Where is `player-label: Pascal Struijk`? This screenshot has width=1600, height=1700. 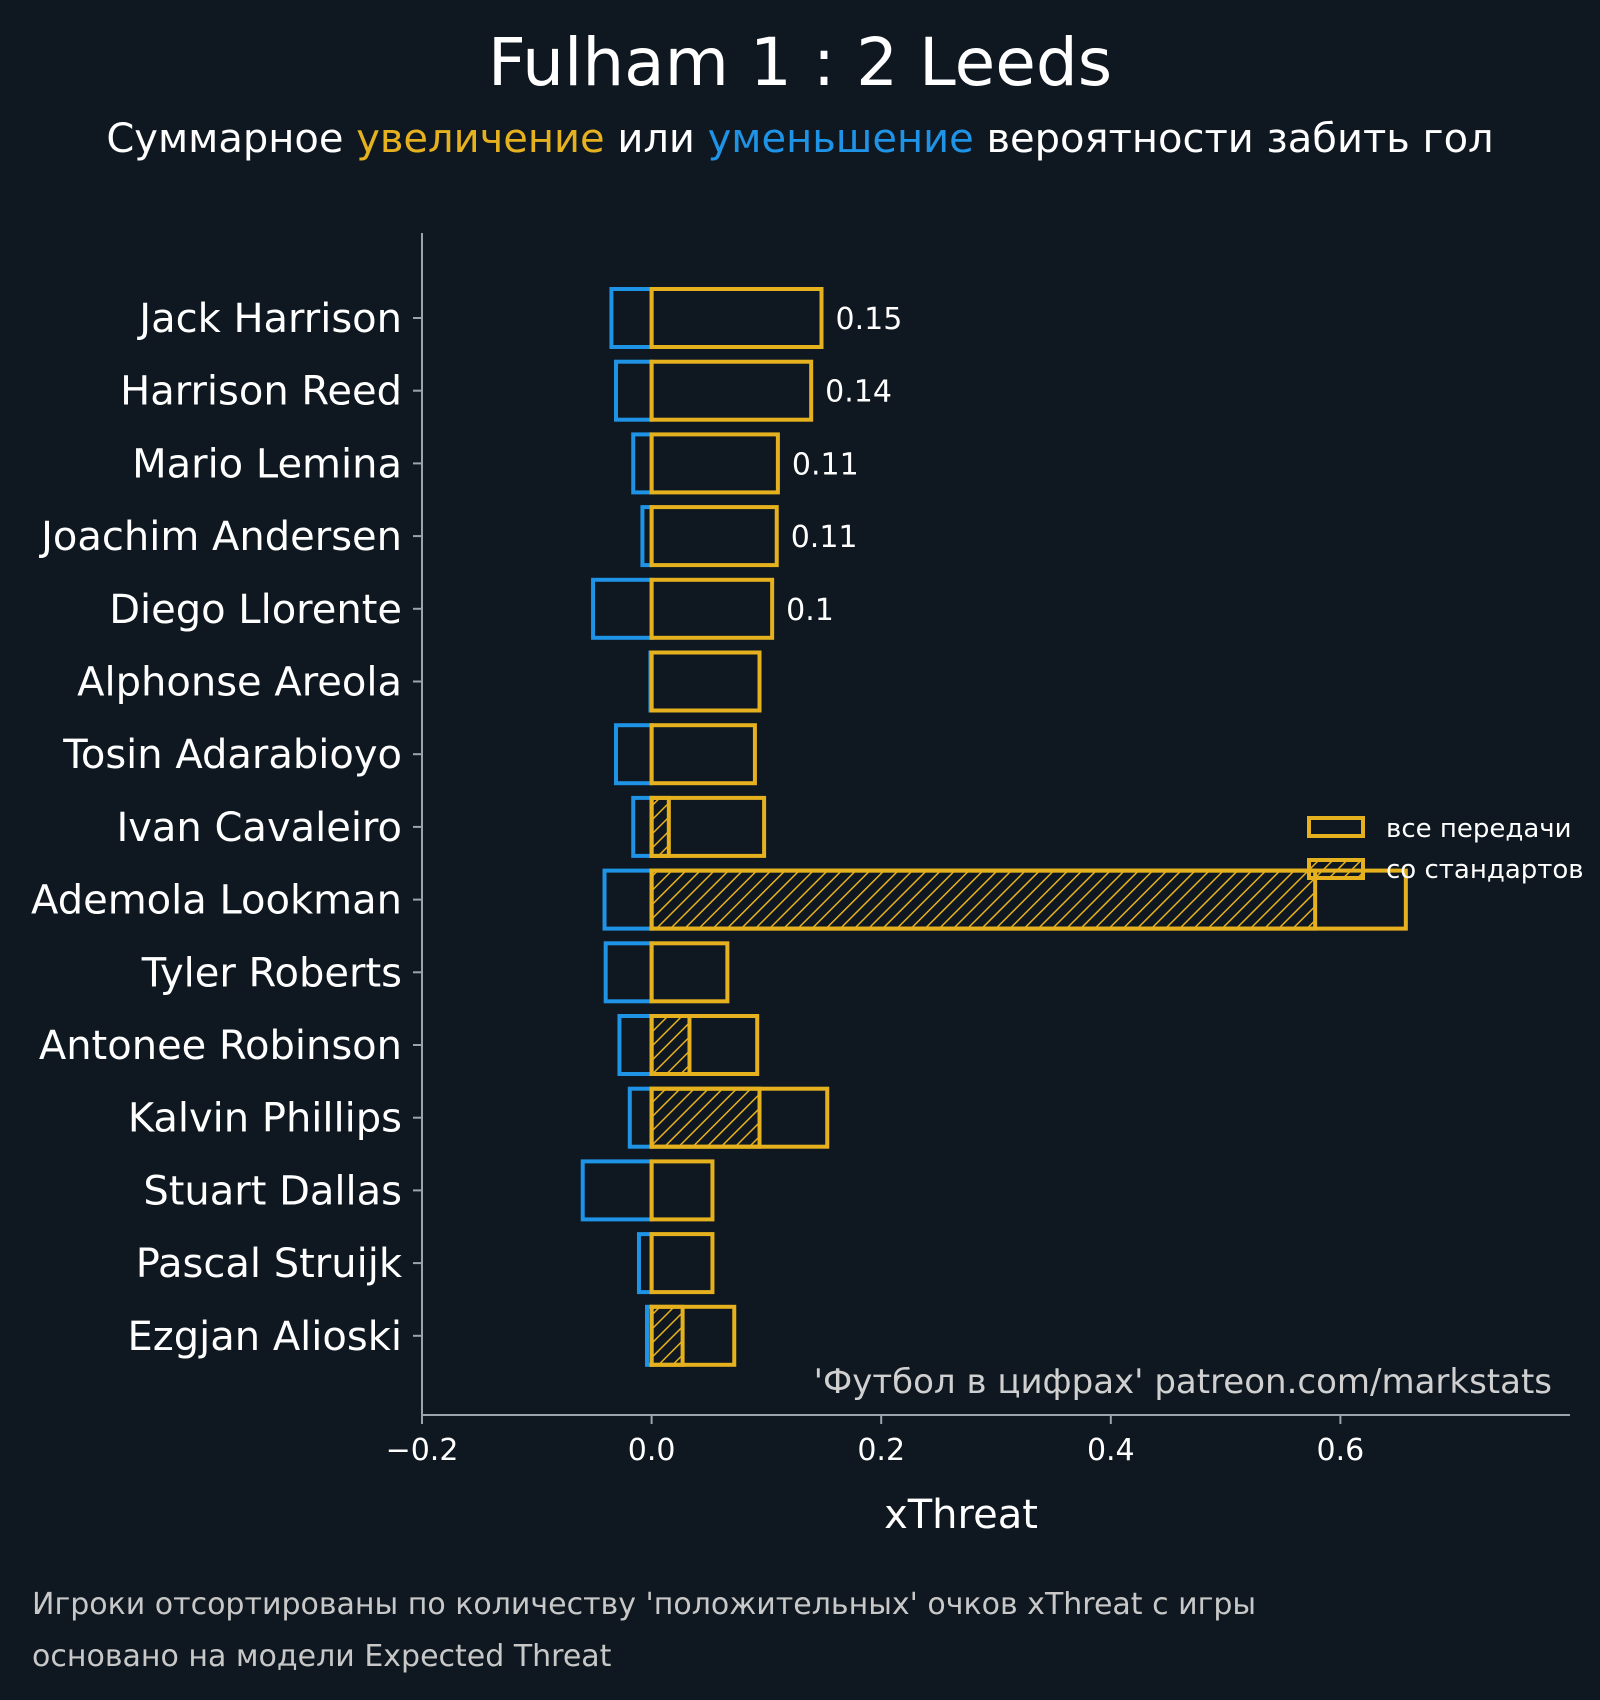
player-label: Pascal Struijk is located at coordinates (269, 1264).